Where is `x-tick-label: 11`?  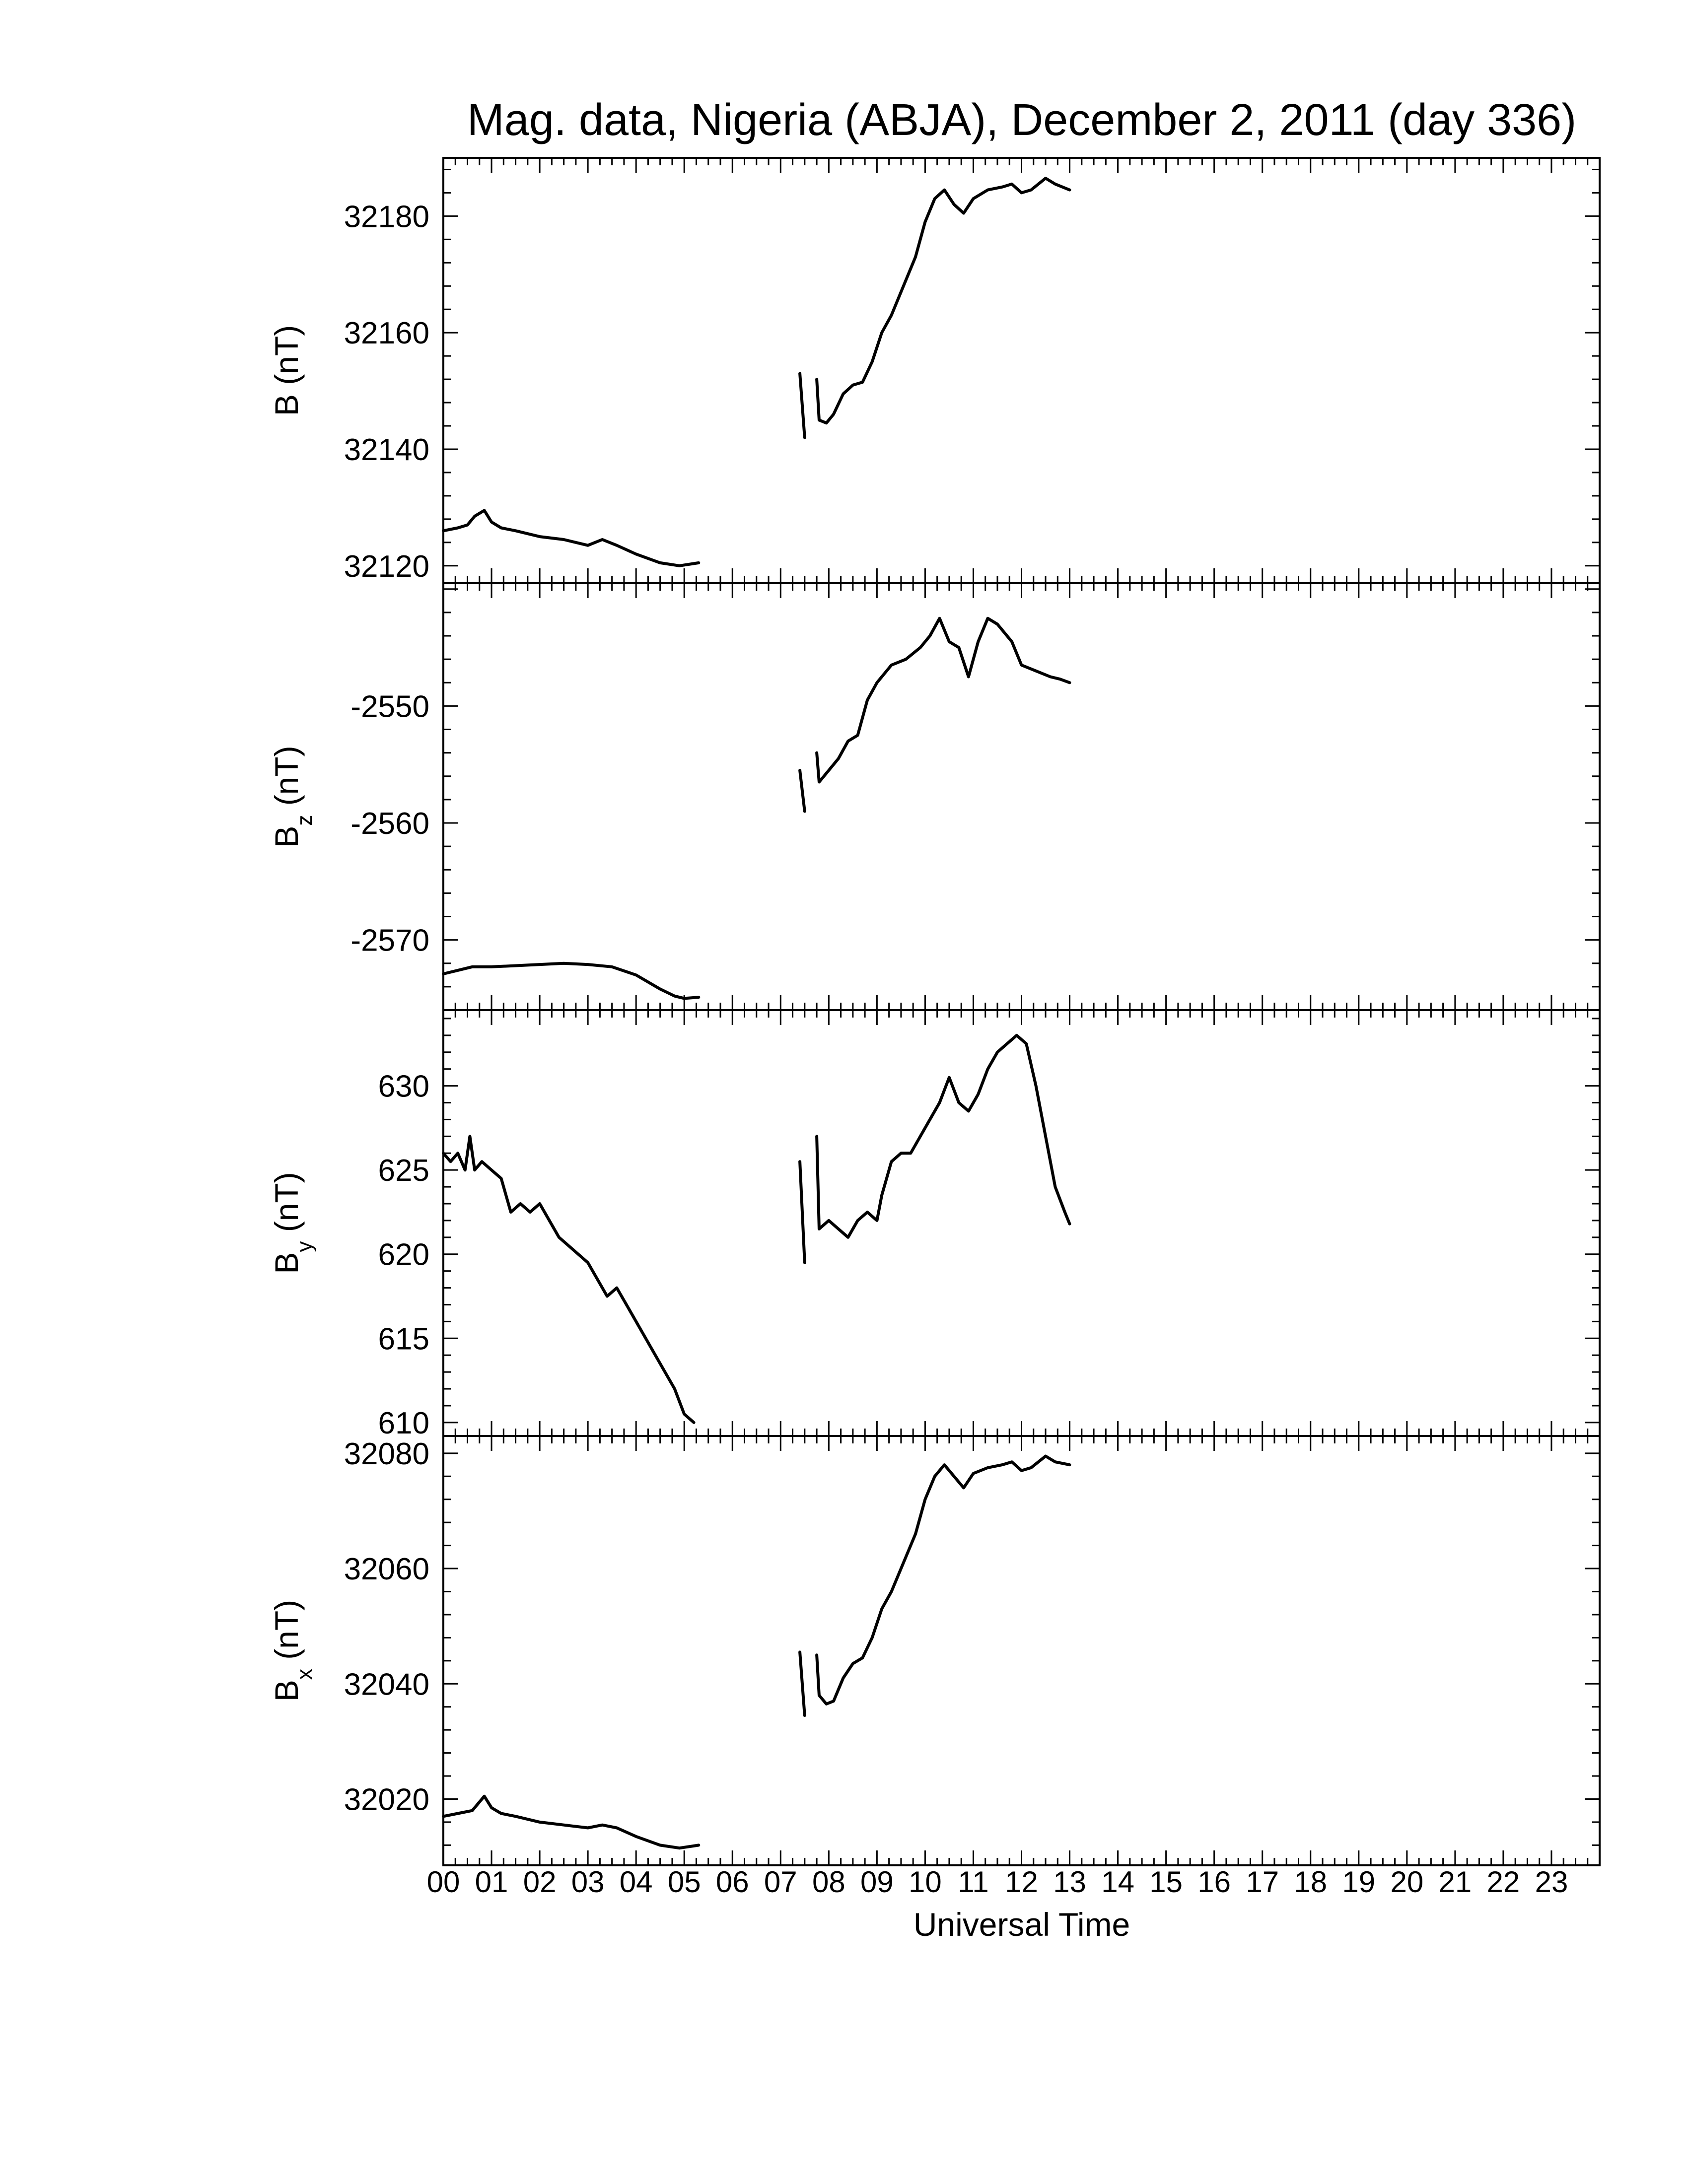
x-tick-label: 11 is located at coordinates (973, 1882).